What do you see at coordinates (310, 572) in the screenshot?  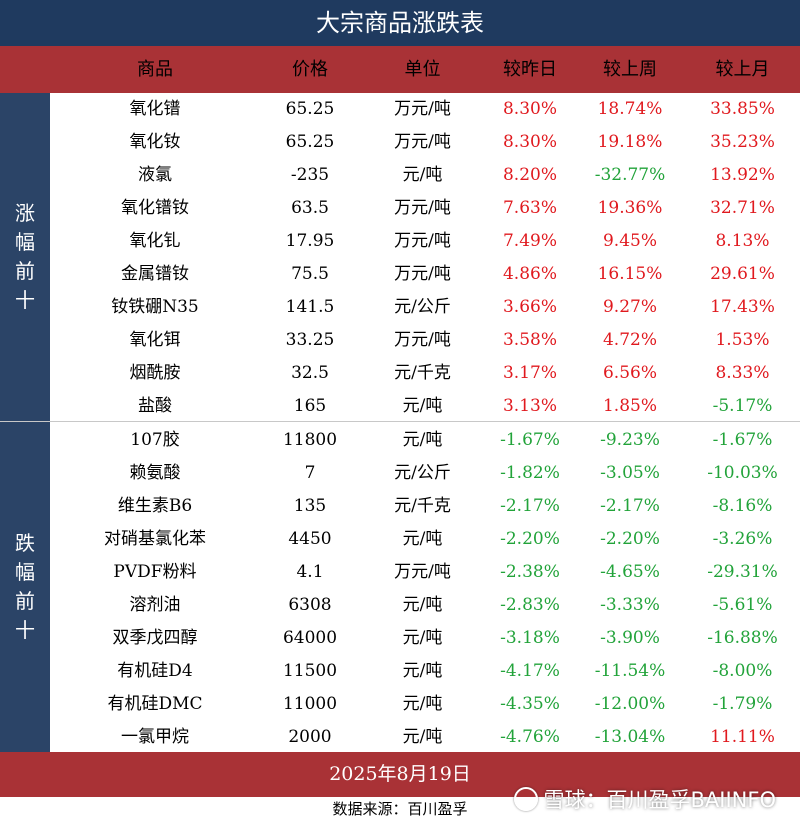 I see `cell-price: 4.1` at bounding box center [310, 572].